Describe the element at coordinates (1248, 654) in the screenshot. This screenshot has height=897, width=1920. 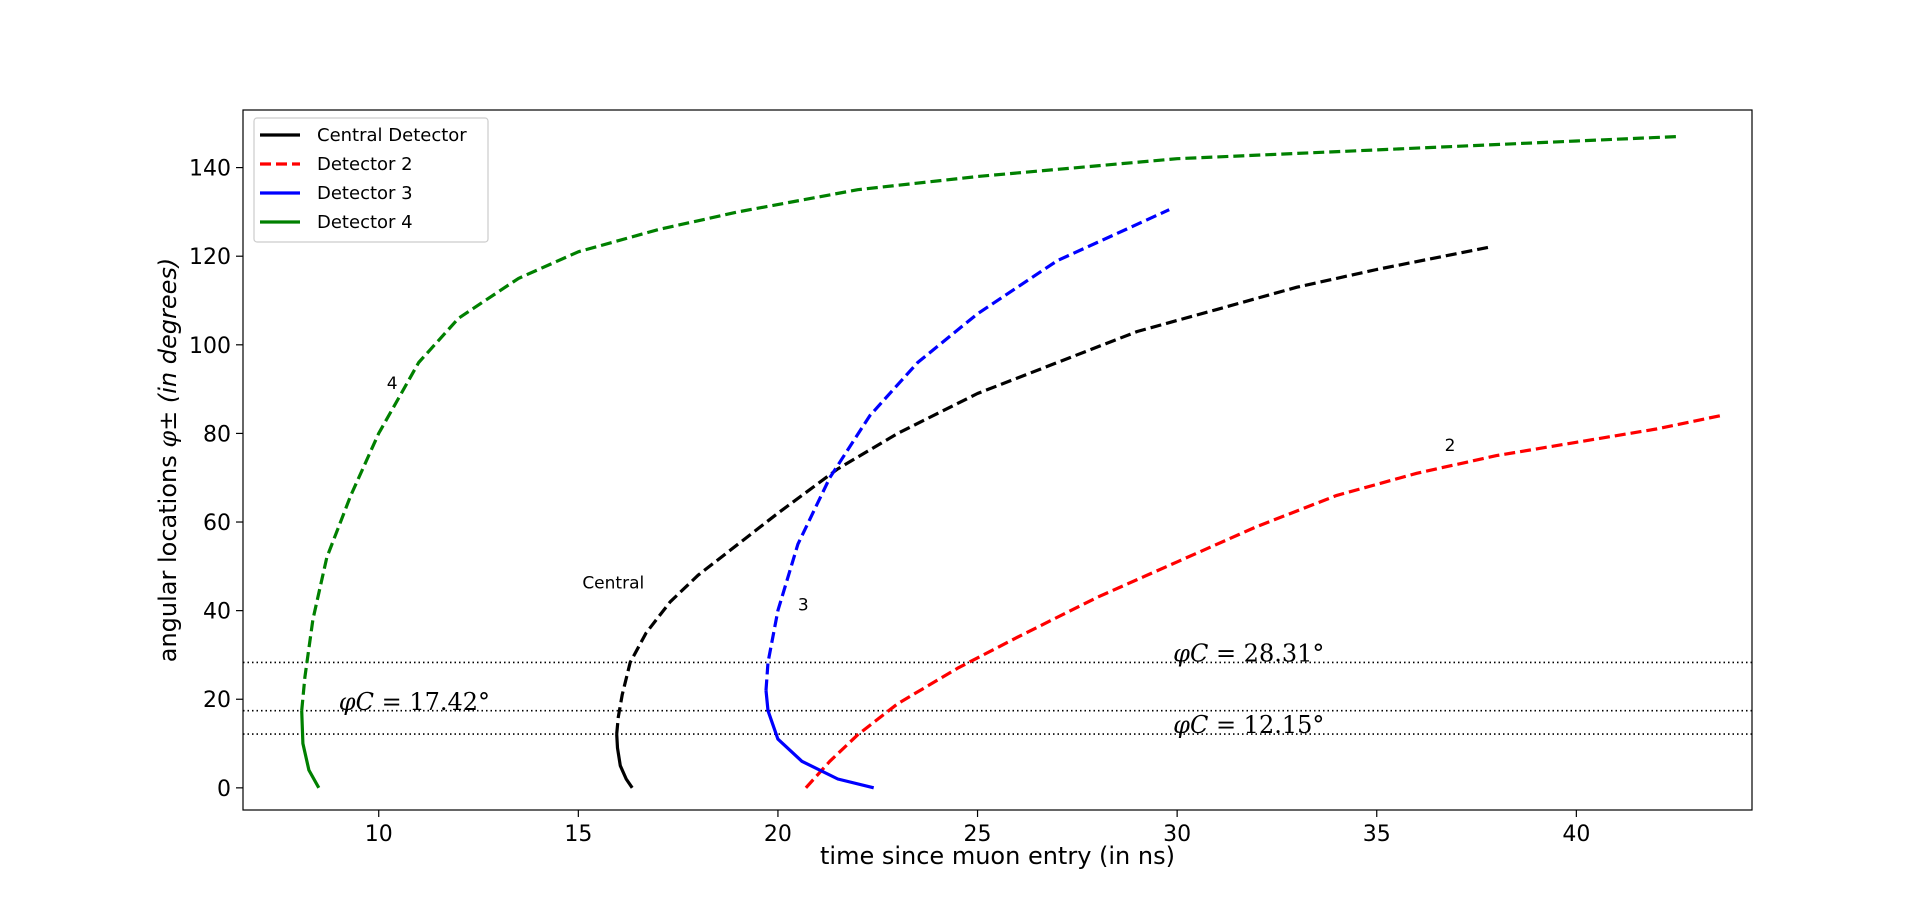
I see `reference-line-label: φC = 28.31°` at that location.